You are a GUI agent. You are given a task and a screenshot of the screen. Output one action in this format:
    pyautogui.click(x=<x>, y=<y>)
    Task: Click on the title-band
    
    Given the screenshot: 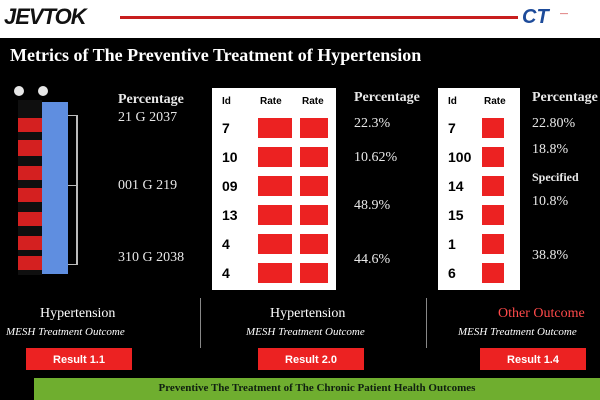 What is the action you would take?
    pyautogui.click(x=300, y=57)
    